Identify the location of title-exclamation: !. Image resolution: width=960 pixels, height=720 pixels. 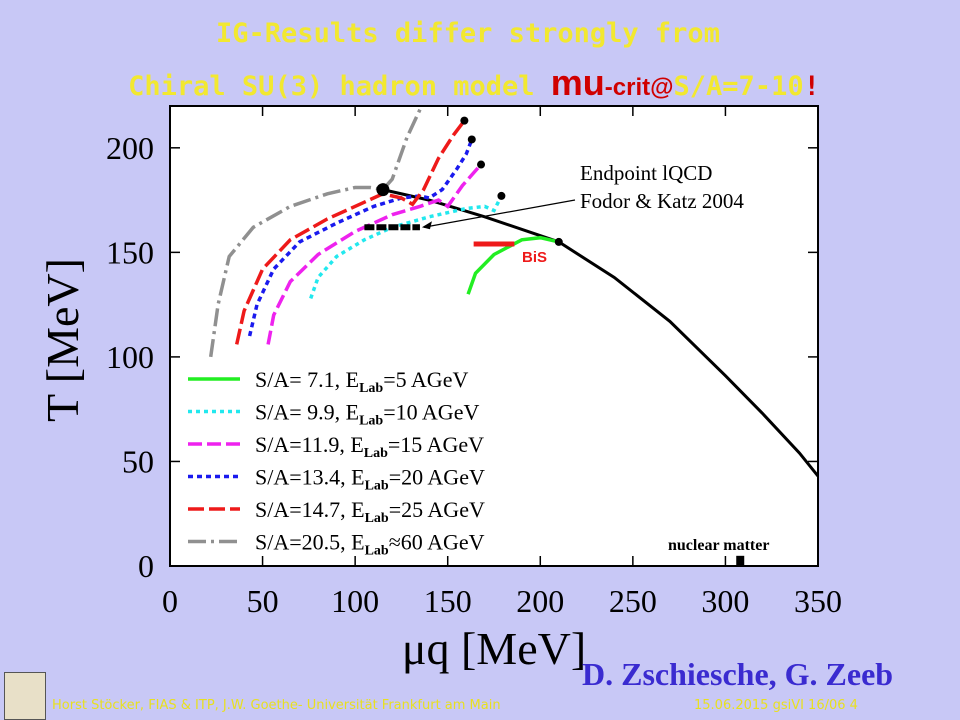
(811, 86).